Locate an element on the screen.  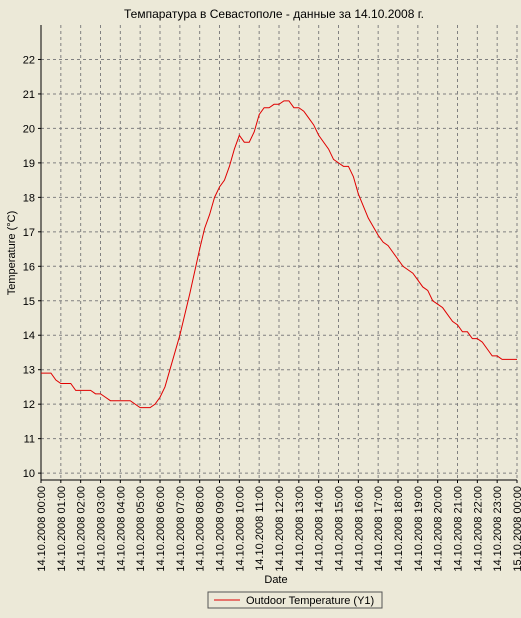
y-tick-label: 11 is located at coordinates (29, 440).